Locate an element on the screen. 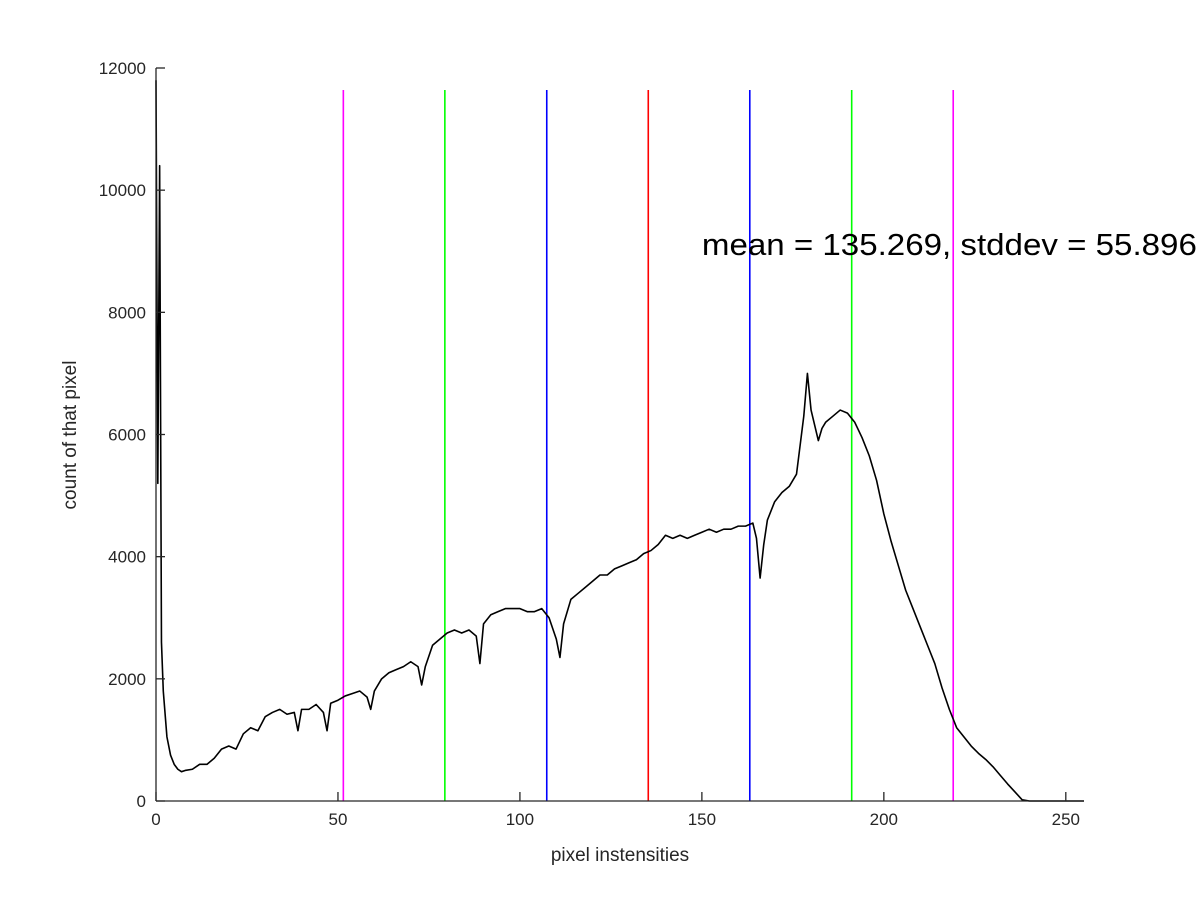 The height and width of the screenshot is (900, 1200). y-tick-label-6000: 6000 is located at coordinates (127, 435).